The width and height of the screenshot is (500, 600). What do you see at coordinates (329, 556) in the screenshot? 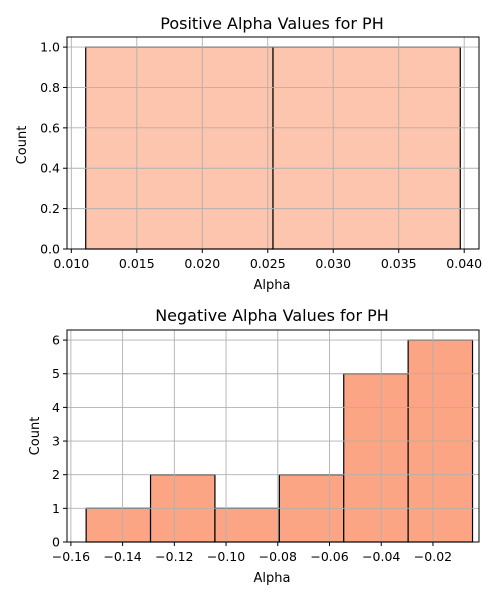
I see `x-tick-label: −0.06` at bounding box center [329, 556].